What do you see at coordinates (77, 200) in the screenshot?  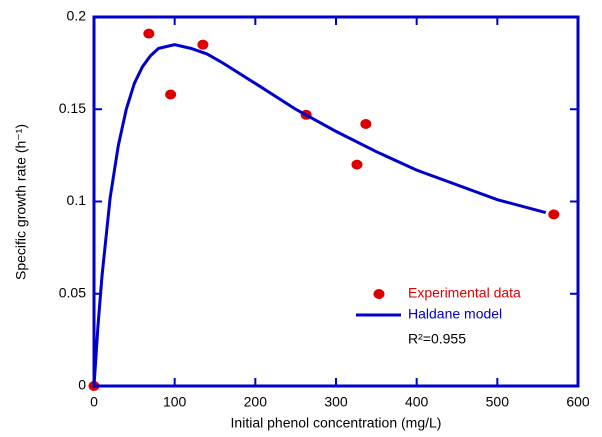 I see `y-tick-label: 0.1` at bounding box center [77, 200].